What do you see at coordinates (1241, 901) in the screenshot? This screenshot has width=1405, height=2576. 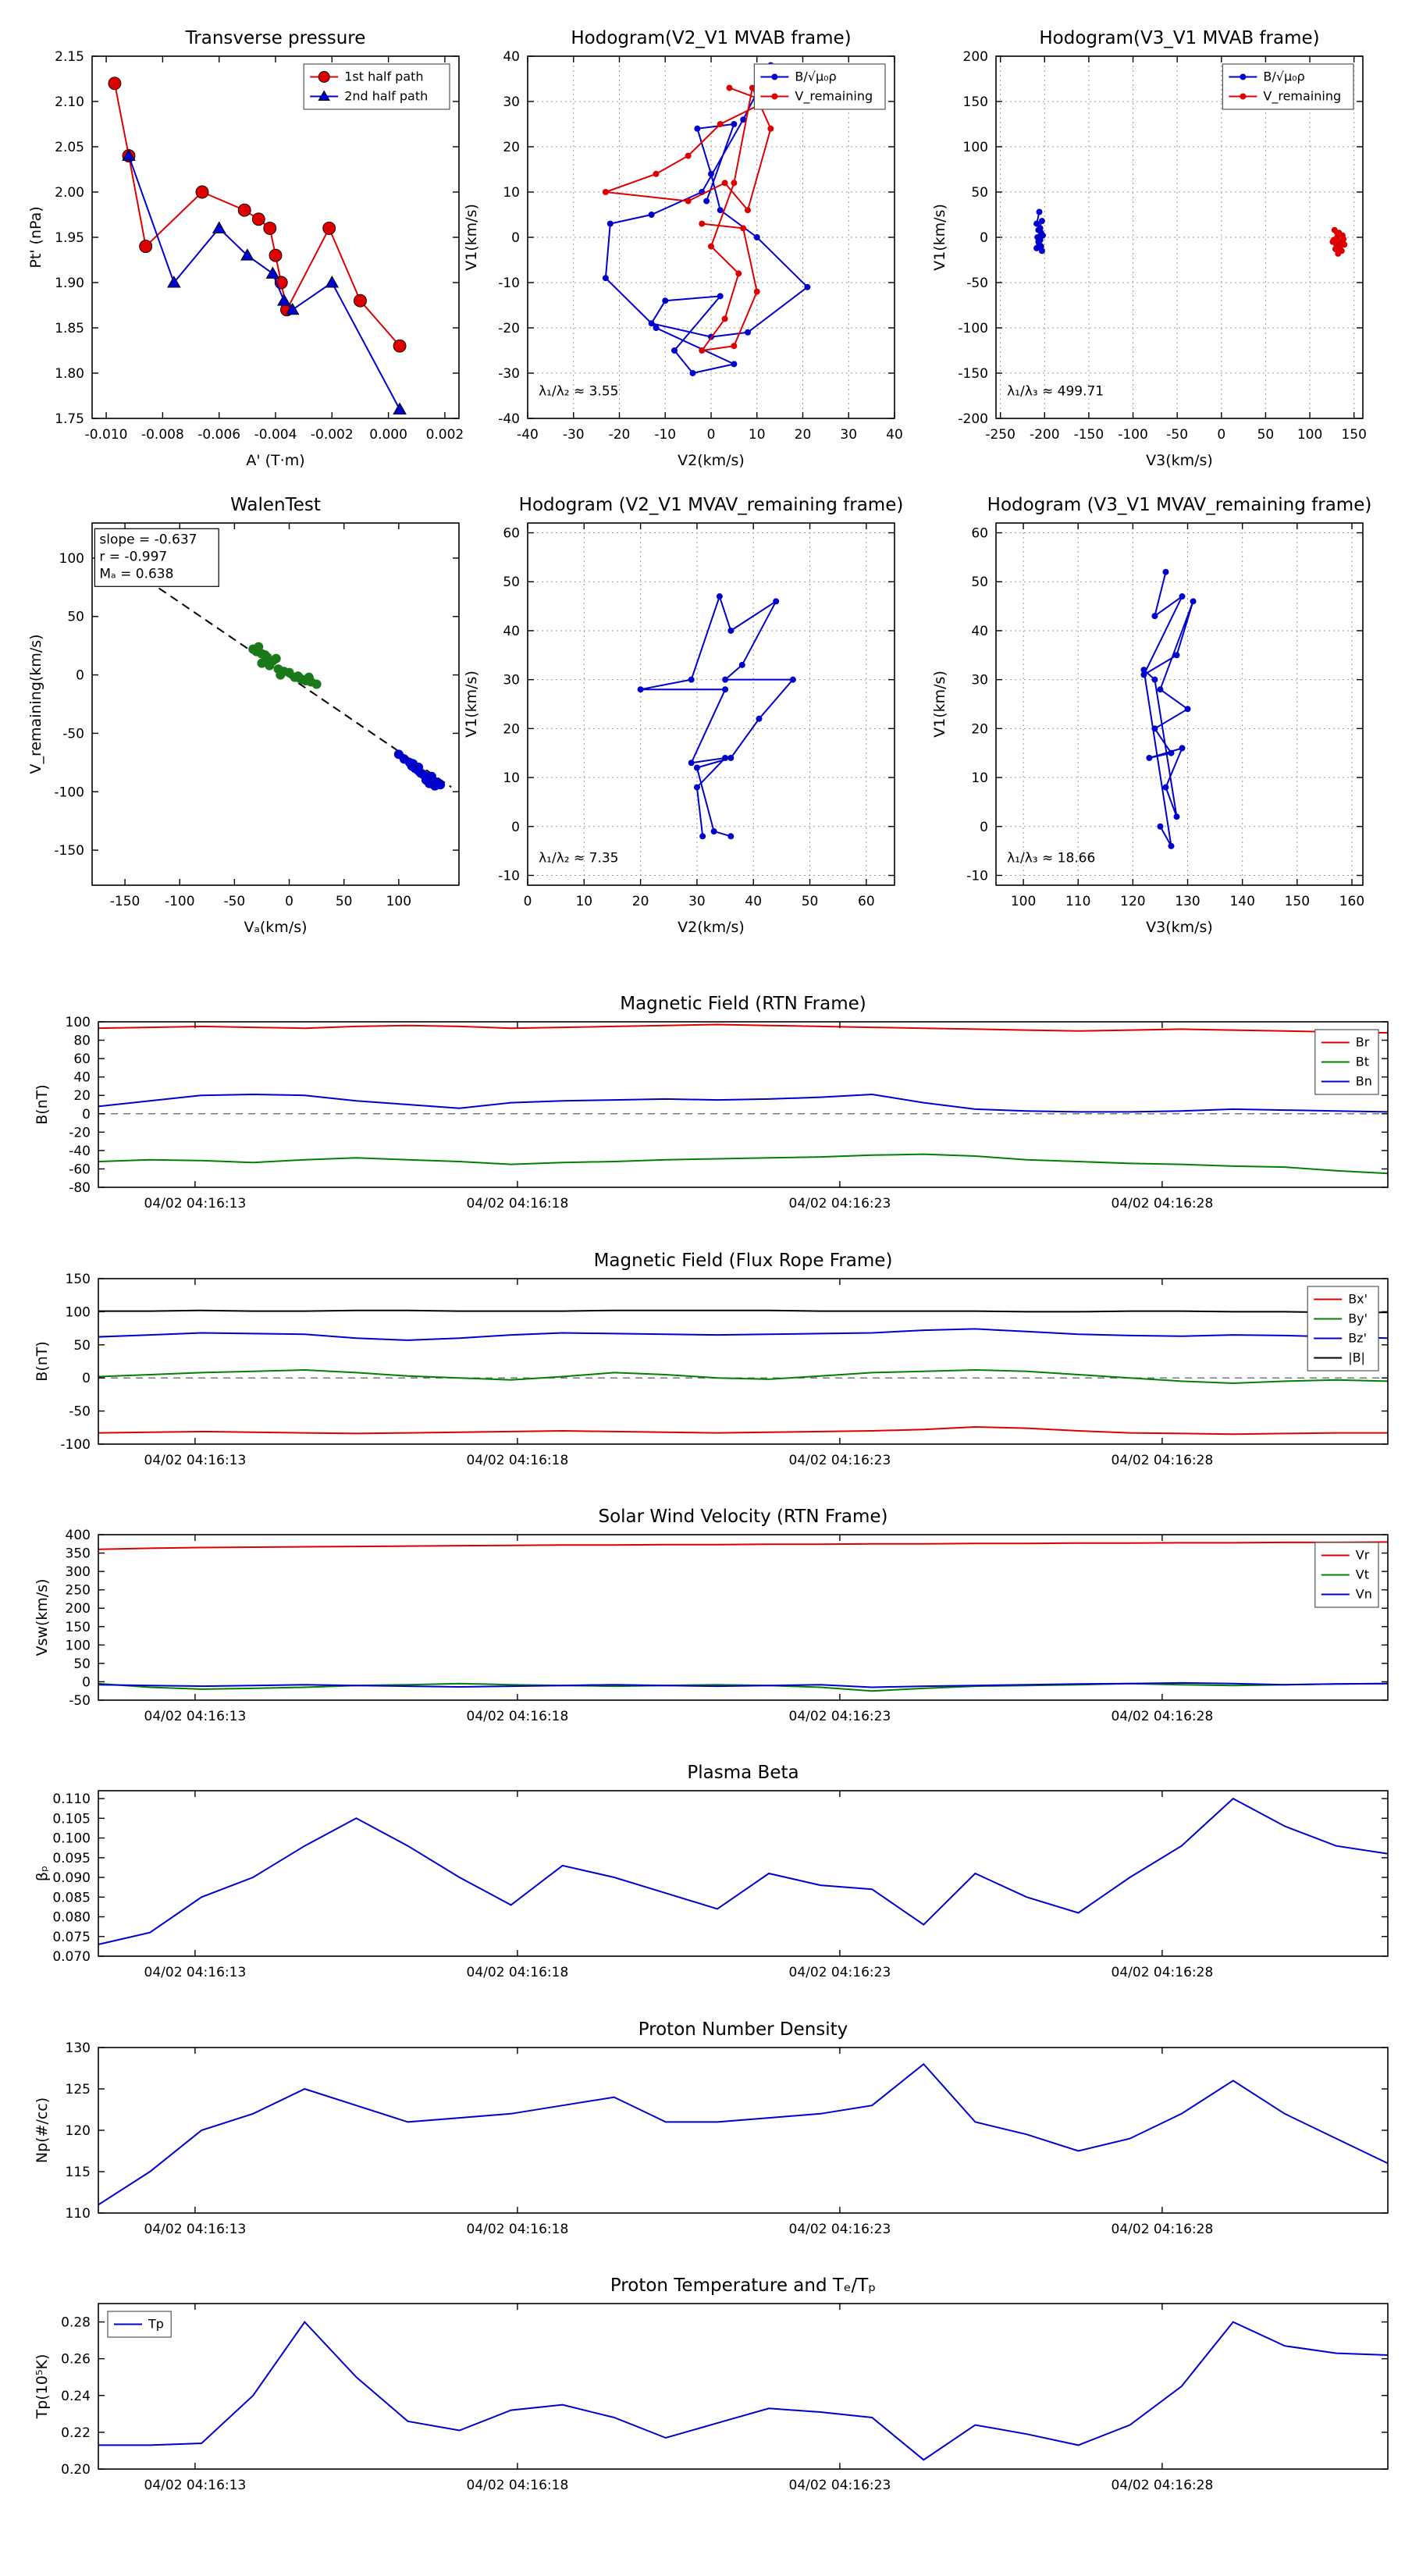 I see `svg-text: 140` at bounding box center [1241, 901].